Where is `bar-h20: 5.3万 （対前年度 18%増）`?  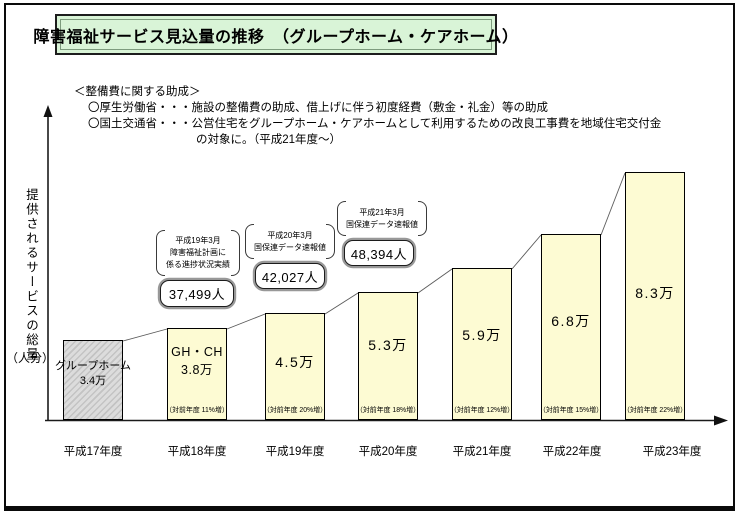
bar-h20: 5.3万 （対前年度 18%増） is located at coordinates (388, 356).